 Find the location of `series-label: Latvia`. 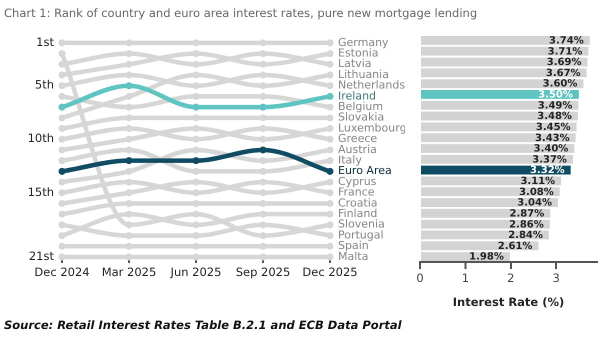

series-label: Latvia is located at coordinates (355, 63).